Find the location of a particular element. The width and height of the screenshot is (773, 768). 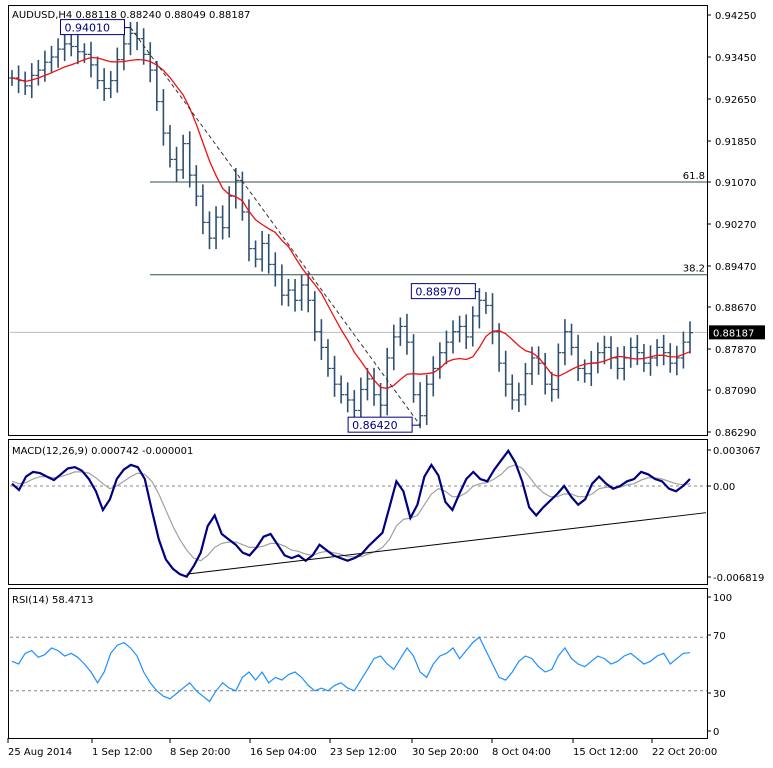

x-axis-tick-label: 8 Oct 04:00 is located at coordinates (521, 752).